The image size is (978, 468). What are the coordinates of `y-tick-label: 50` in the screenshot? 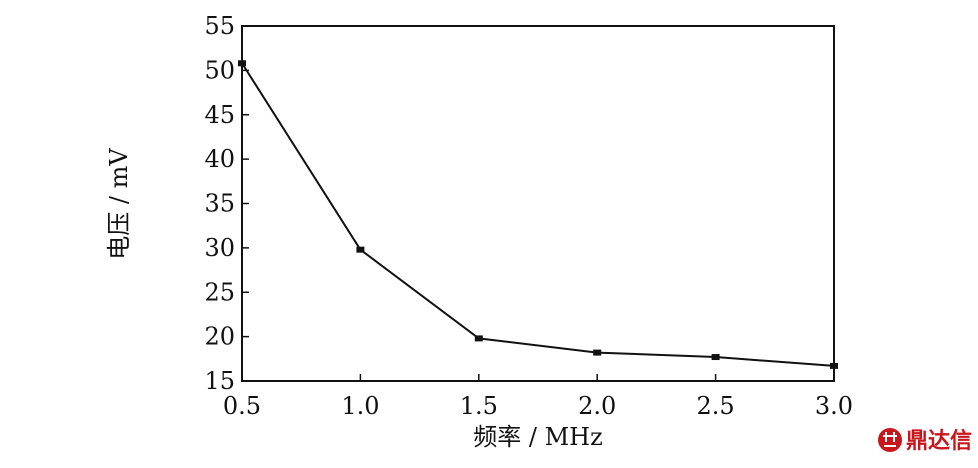 It's located at (219, 70).